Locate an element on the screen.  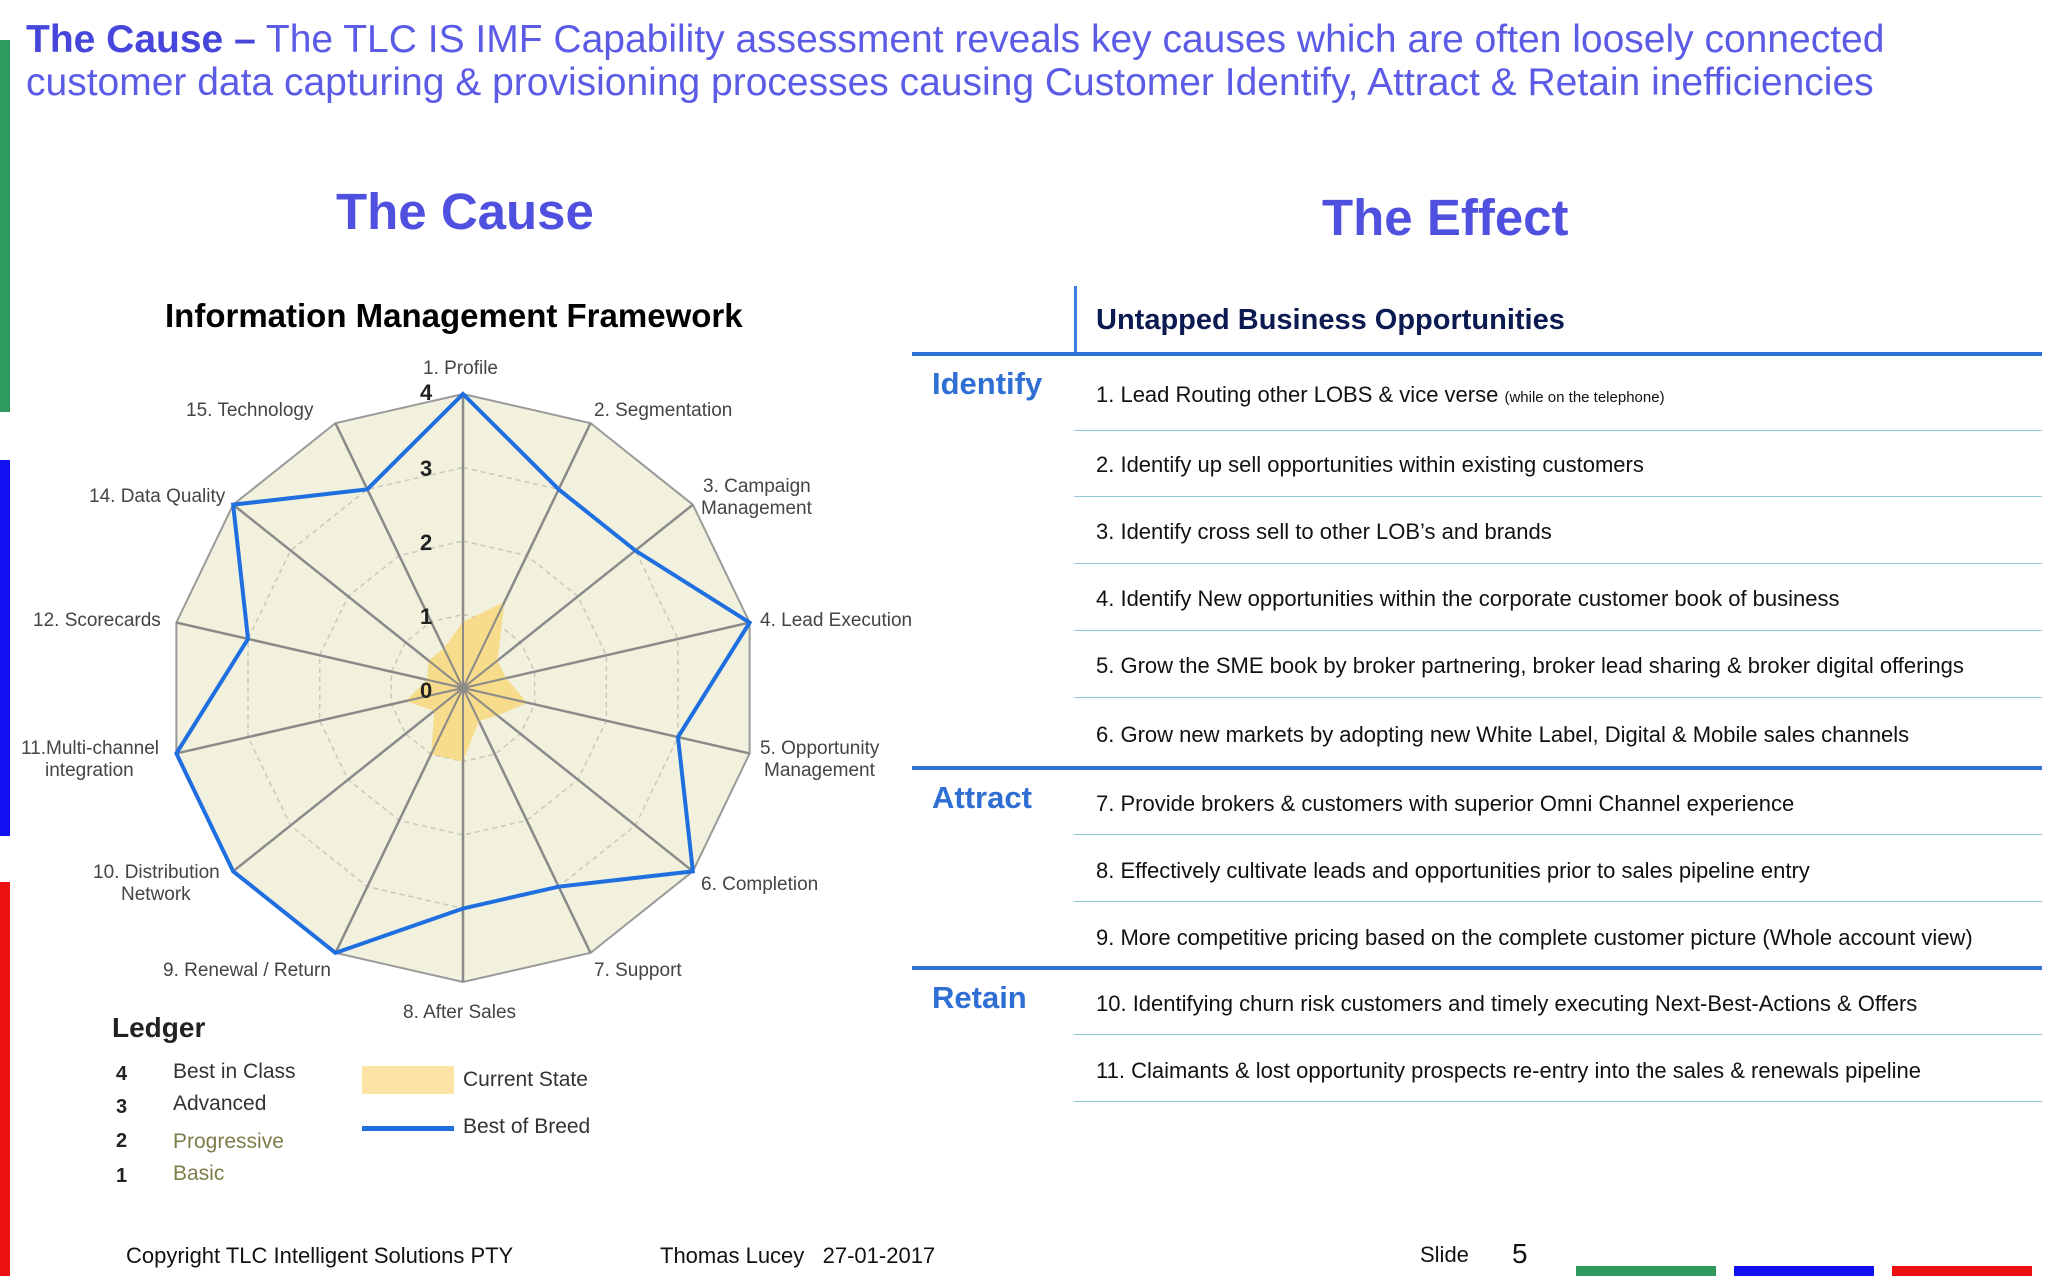
ring-label-4: 4 is located at coordinates (426, 392).